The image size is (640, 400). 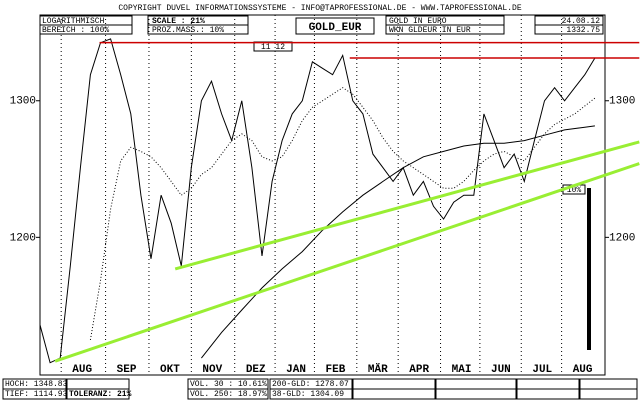 What do you see at coordinates (378, 369) in the screenshot?
I see `x-tick-label: MÄR` at bounding box center [378, 369].